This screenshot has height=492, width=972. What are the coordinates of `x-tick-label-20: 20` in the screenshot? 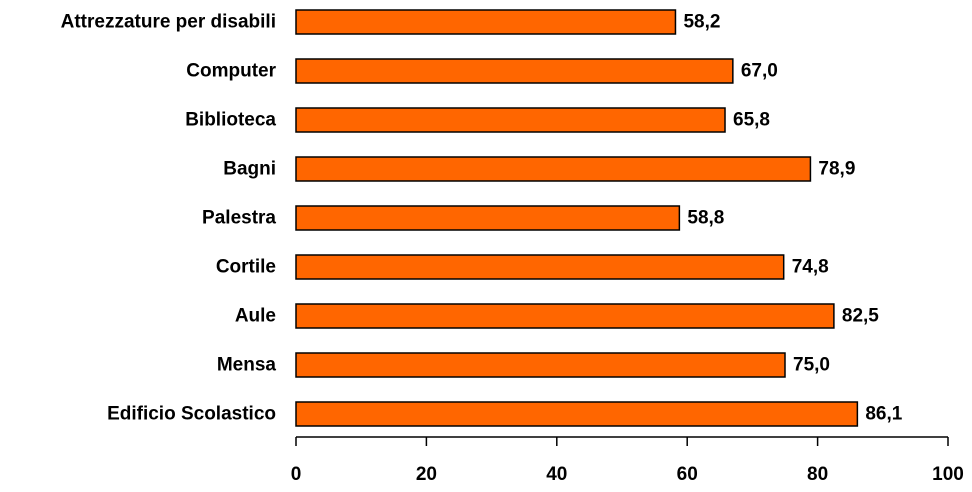 It's located at (426, 474).